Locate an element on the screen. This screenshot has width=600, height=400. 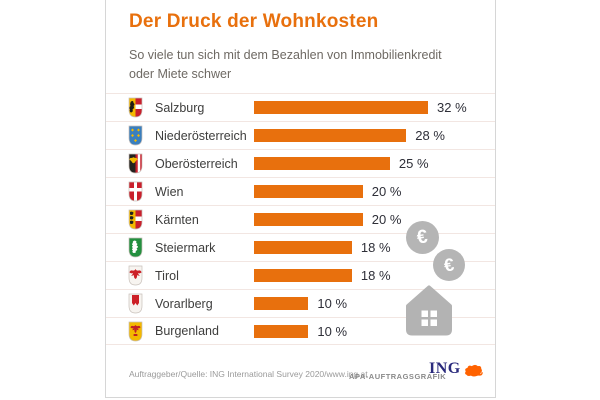
state-label: Kärnten is located at coordinates (177, 219).